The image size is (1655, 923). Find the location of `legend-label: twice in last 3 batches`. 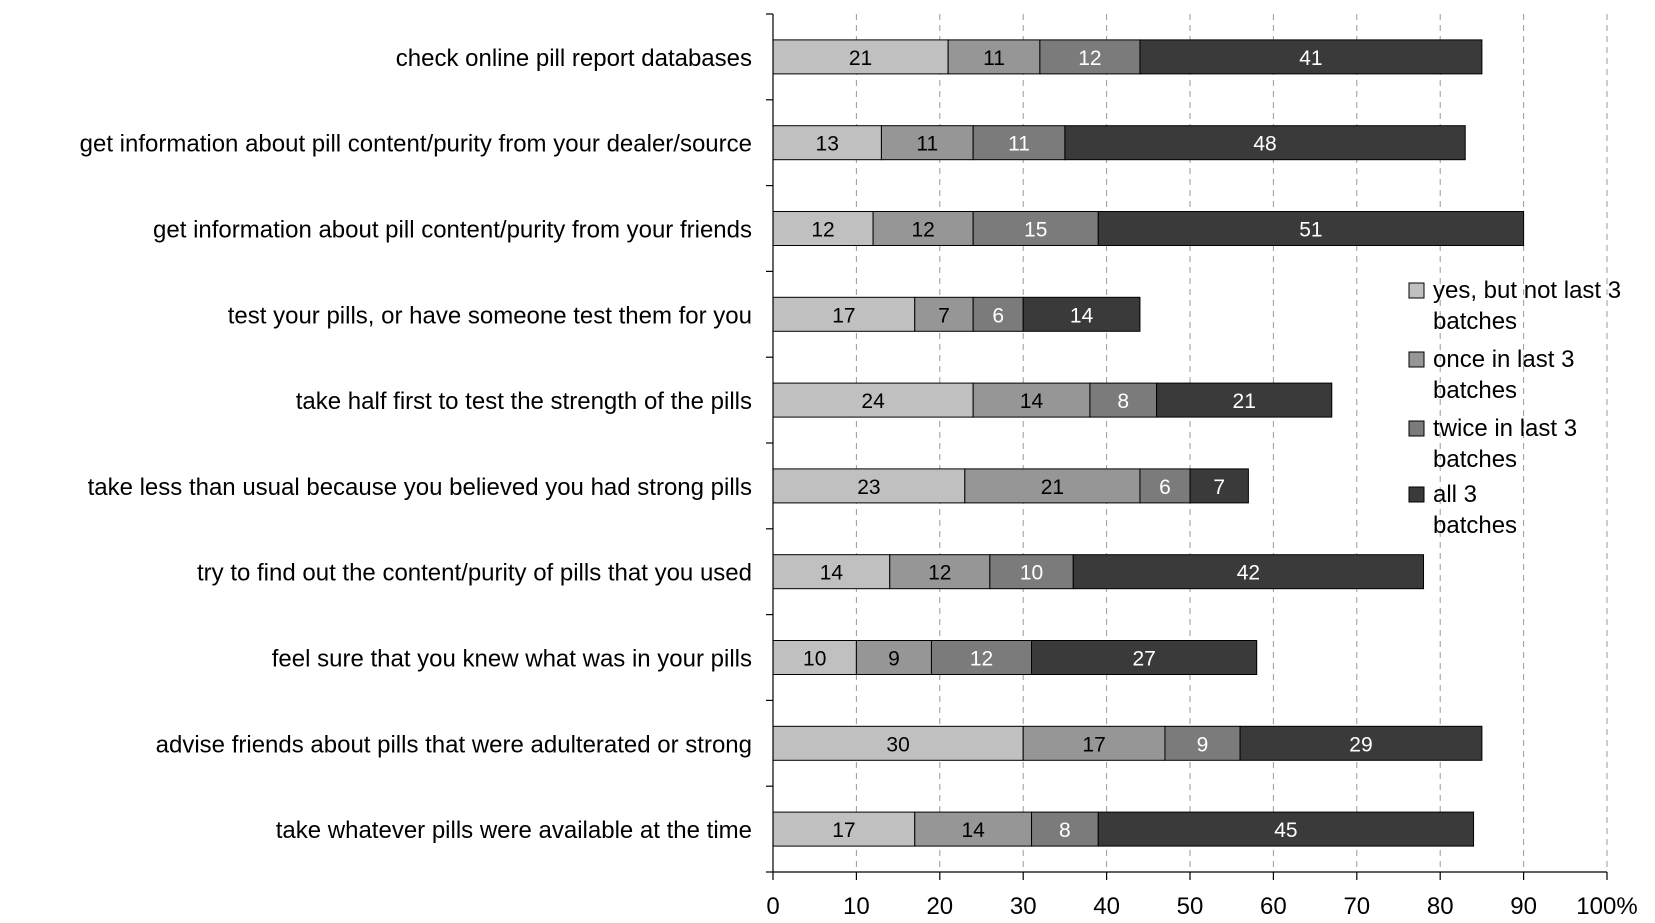

legend-label: twice in last 3 batches is located at coordinates (1505, 444).